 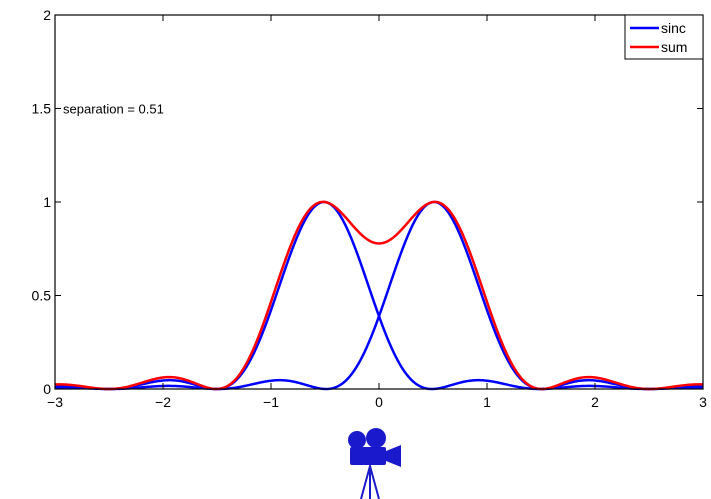 I want to click on x-tick-label: 0, so click(x=379, y=402).